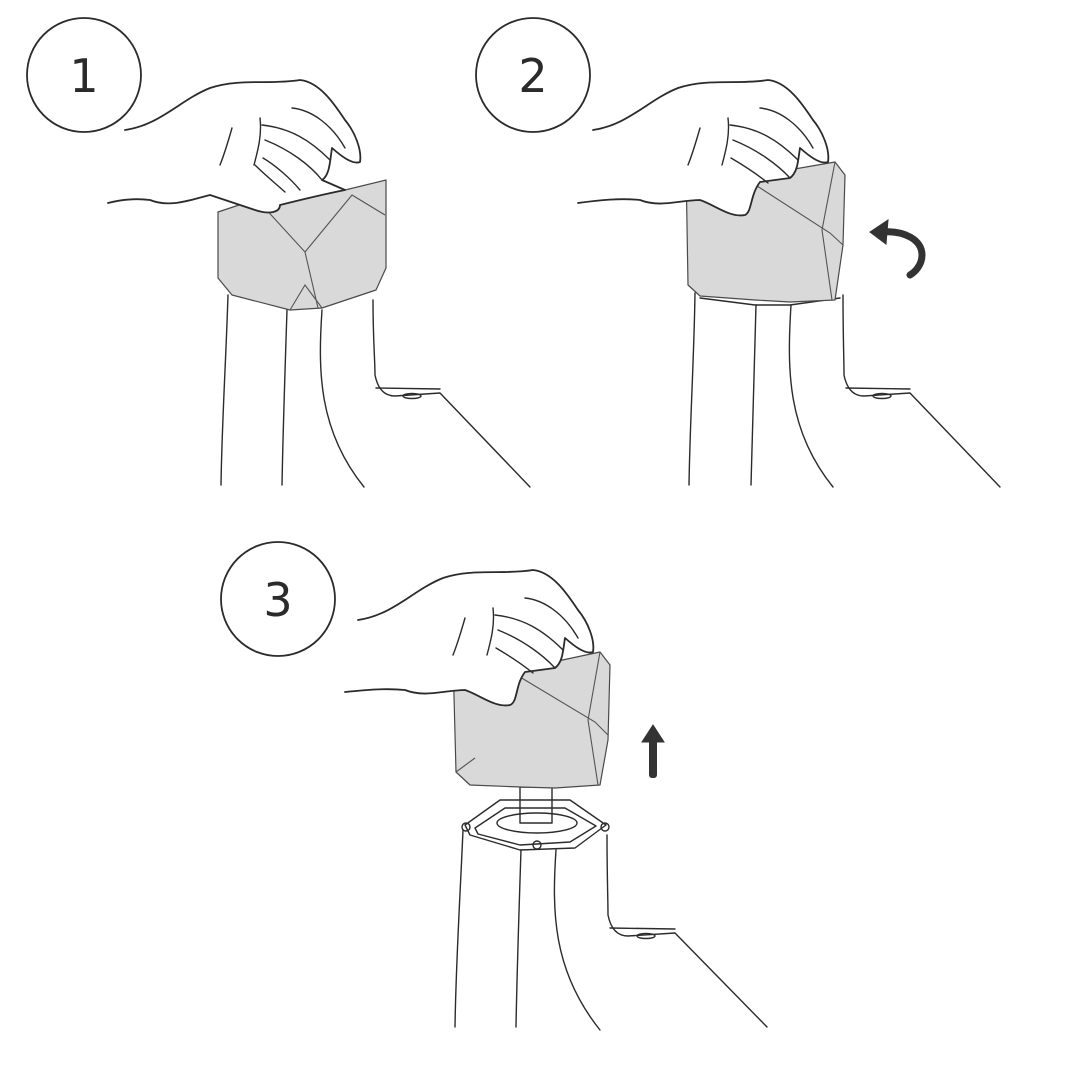  I want to click on up-arrow-icon, so click(653, 751).